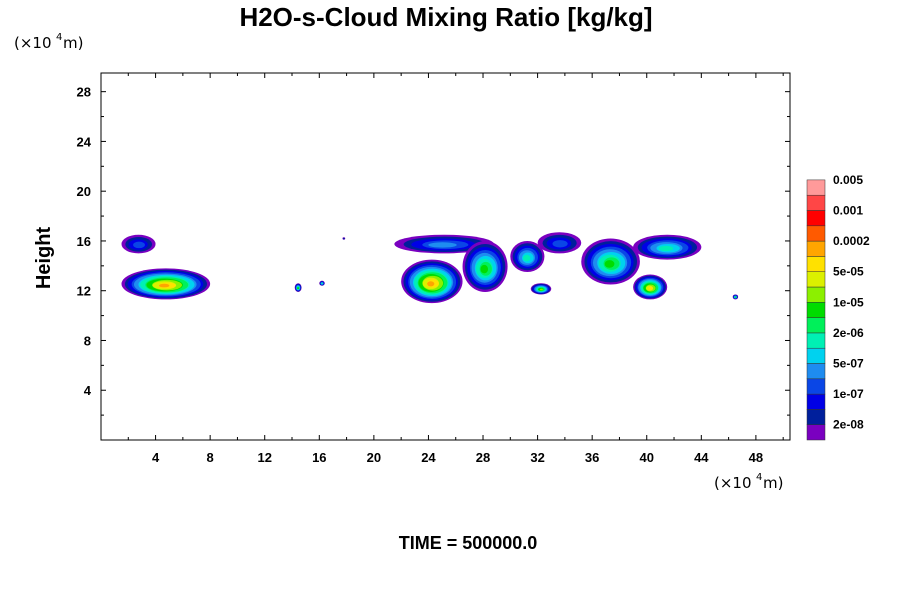  I want to click on x-tick-label: 20, so click(374, 457).